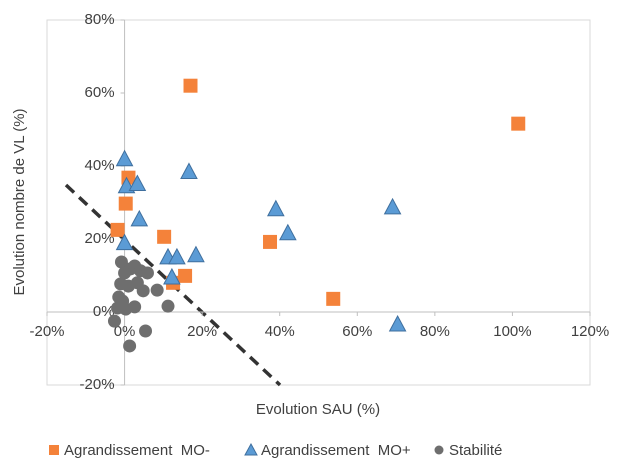  Describe the element at coordinates (475, 450) in the screenshot. I see `legend-label: Stabilité` at that location.